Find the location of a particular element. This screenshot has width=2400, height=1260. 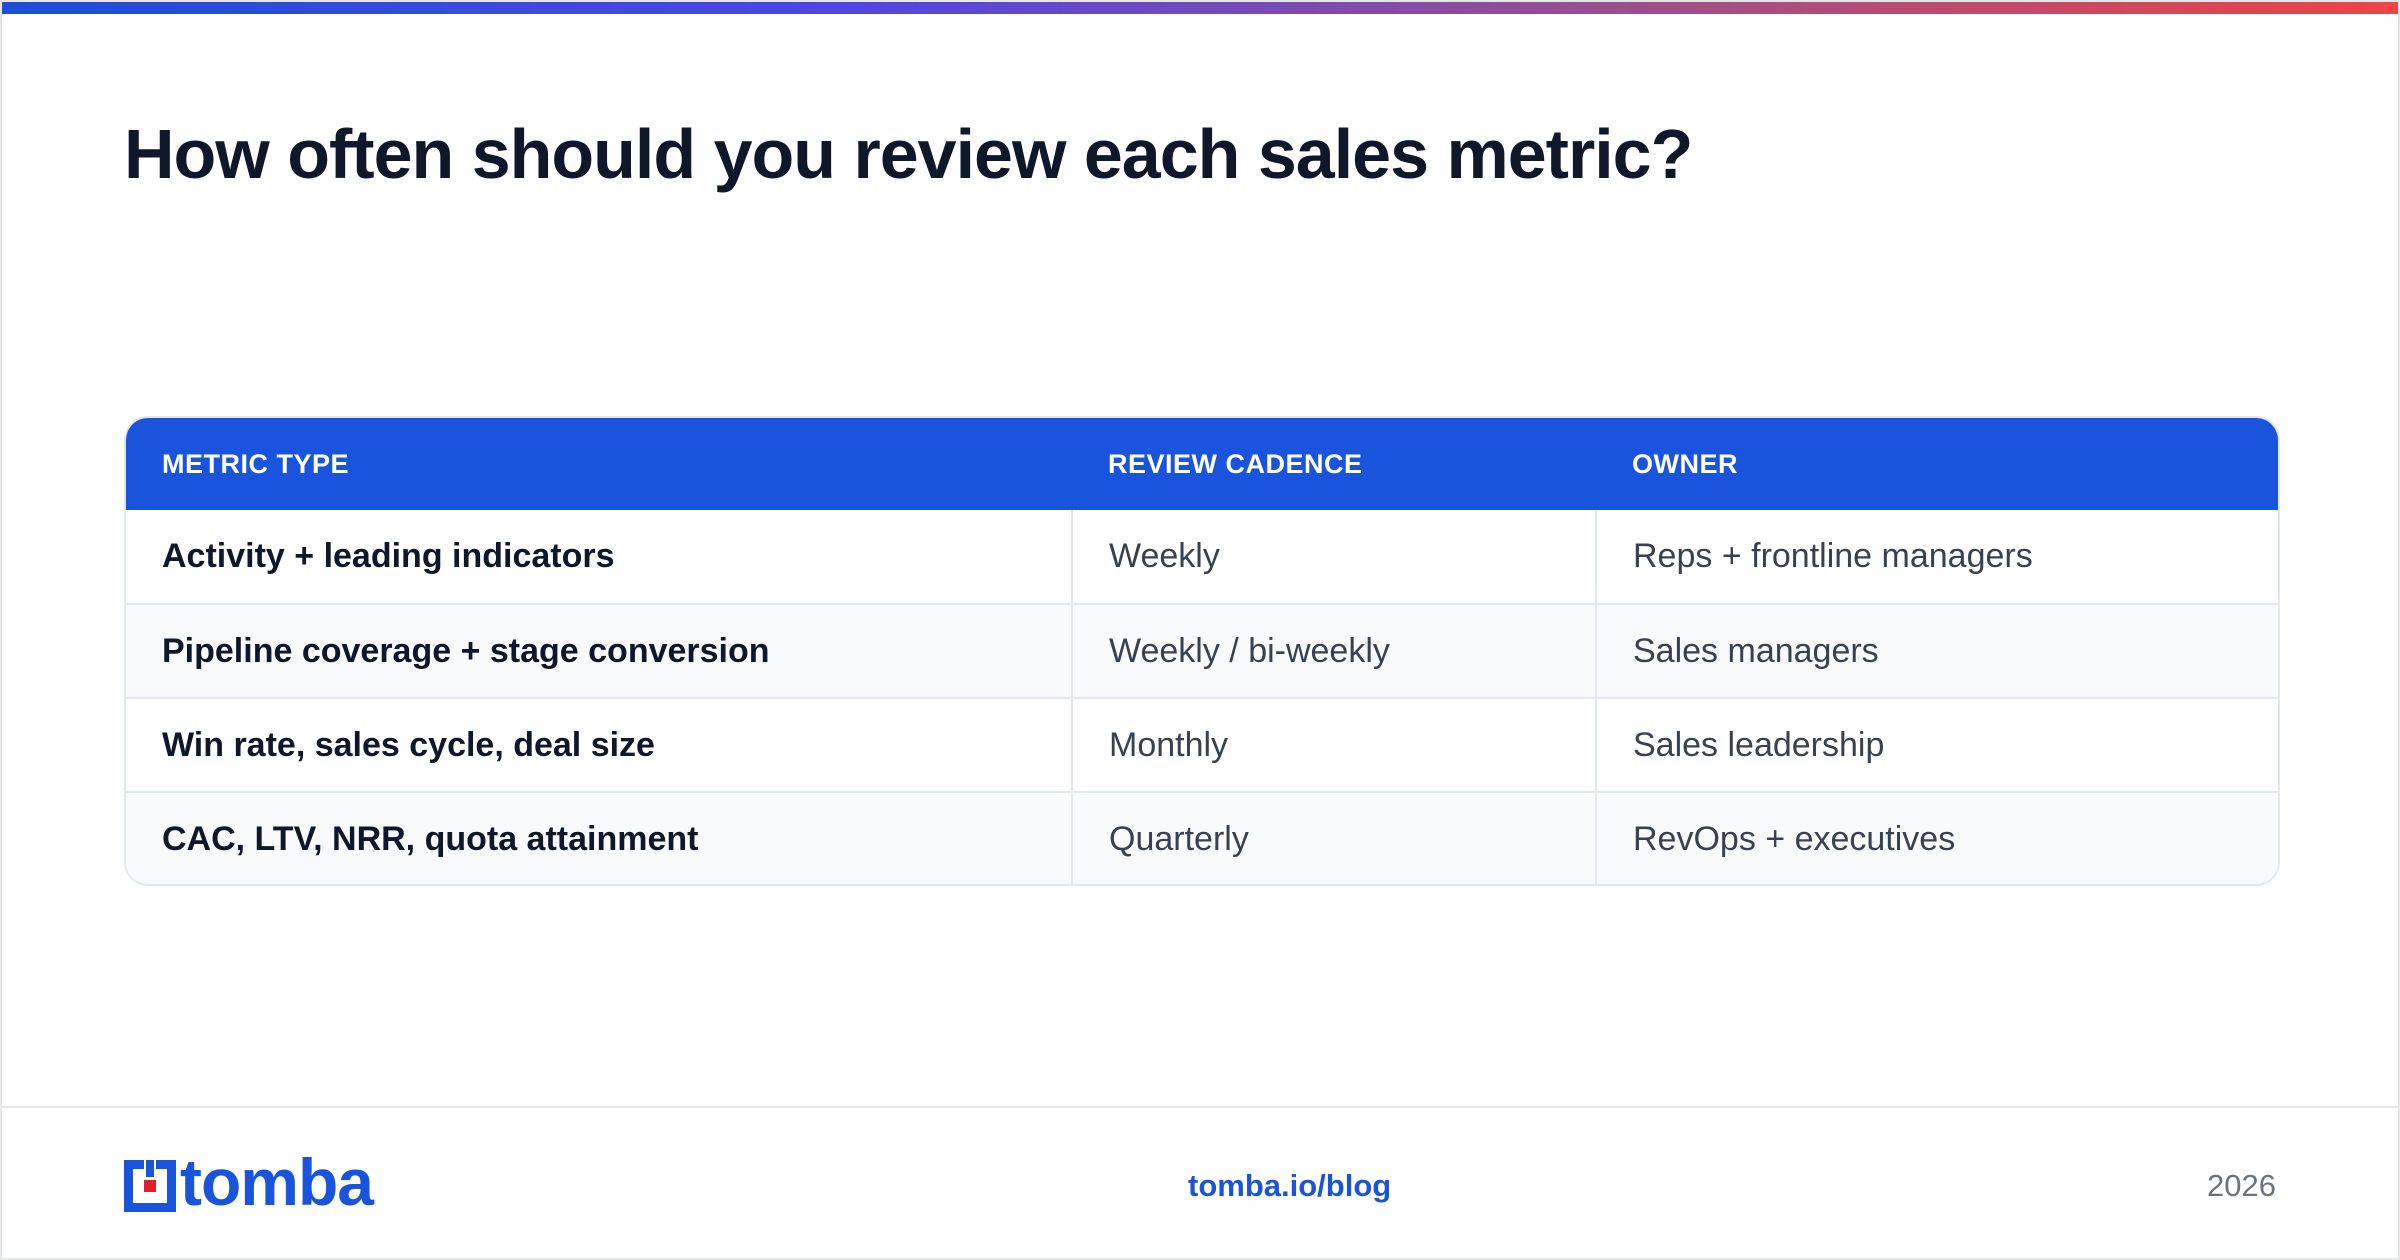

metric-type-cell: Pipeline coverage + stage conversion is located at coordinates (599, 650).